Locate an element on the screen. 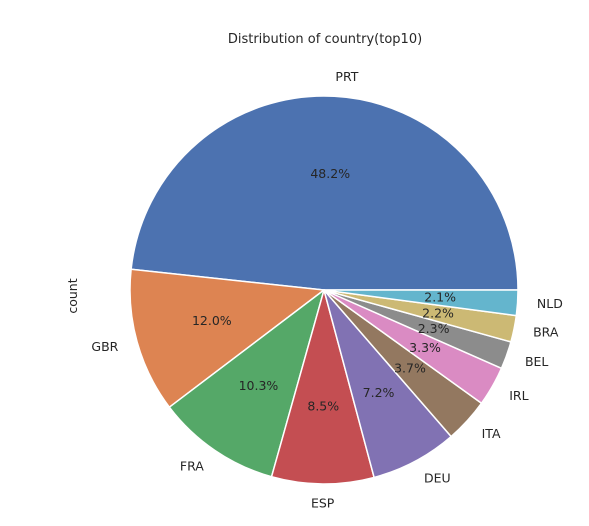  slice-percent-fra: 10.3% is located at coordinates (259, 385).